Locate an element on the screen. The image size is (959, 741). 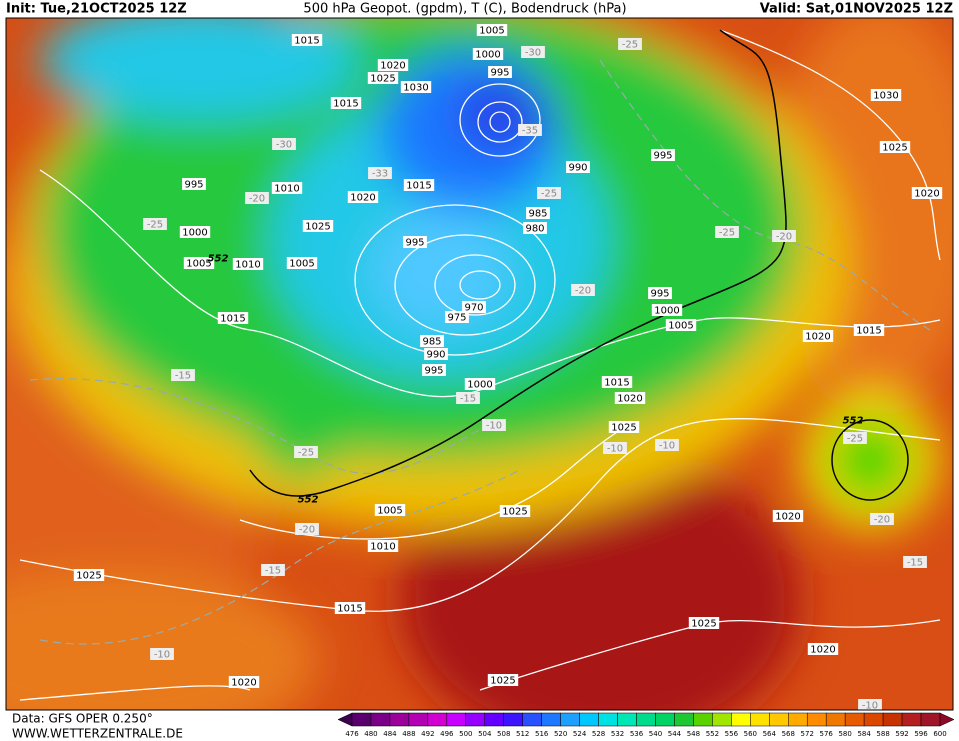
colorbar-label: 592 is located at coordinates (901, 734).